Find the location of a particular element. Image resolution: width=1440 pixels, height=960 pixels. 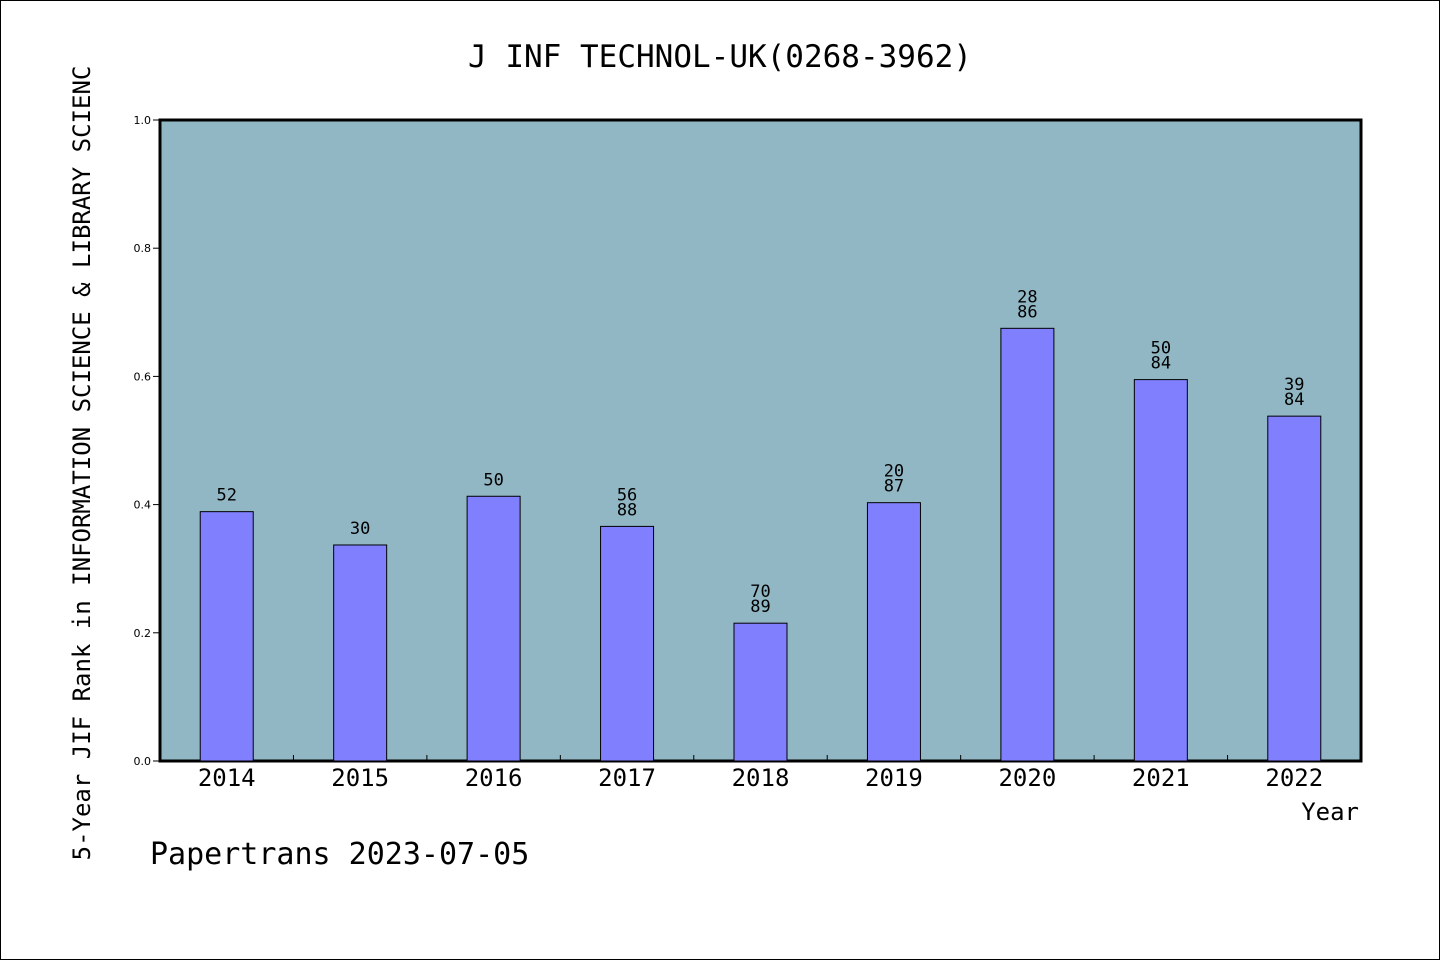

bar-label-2015: 30 is located at coordinates (360, 529).